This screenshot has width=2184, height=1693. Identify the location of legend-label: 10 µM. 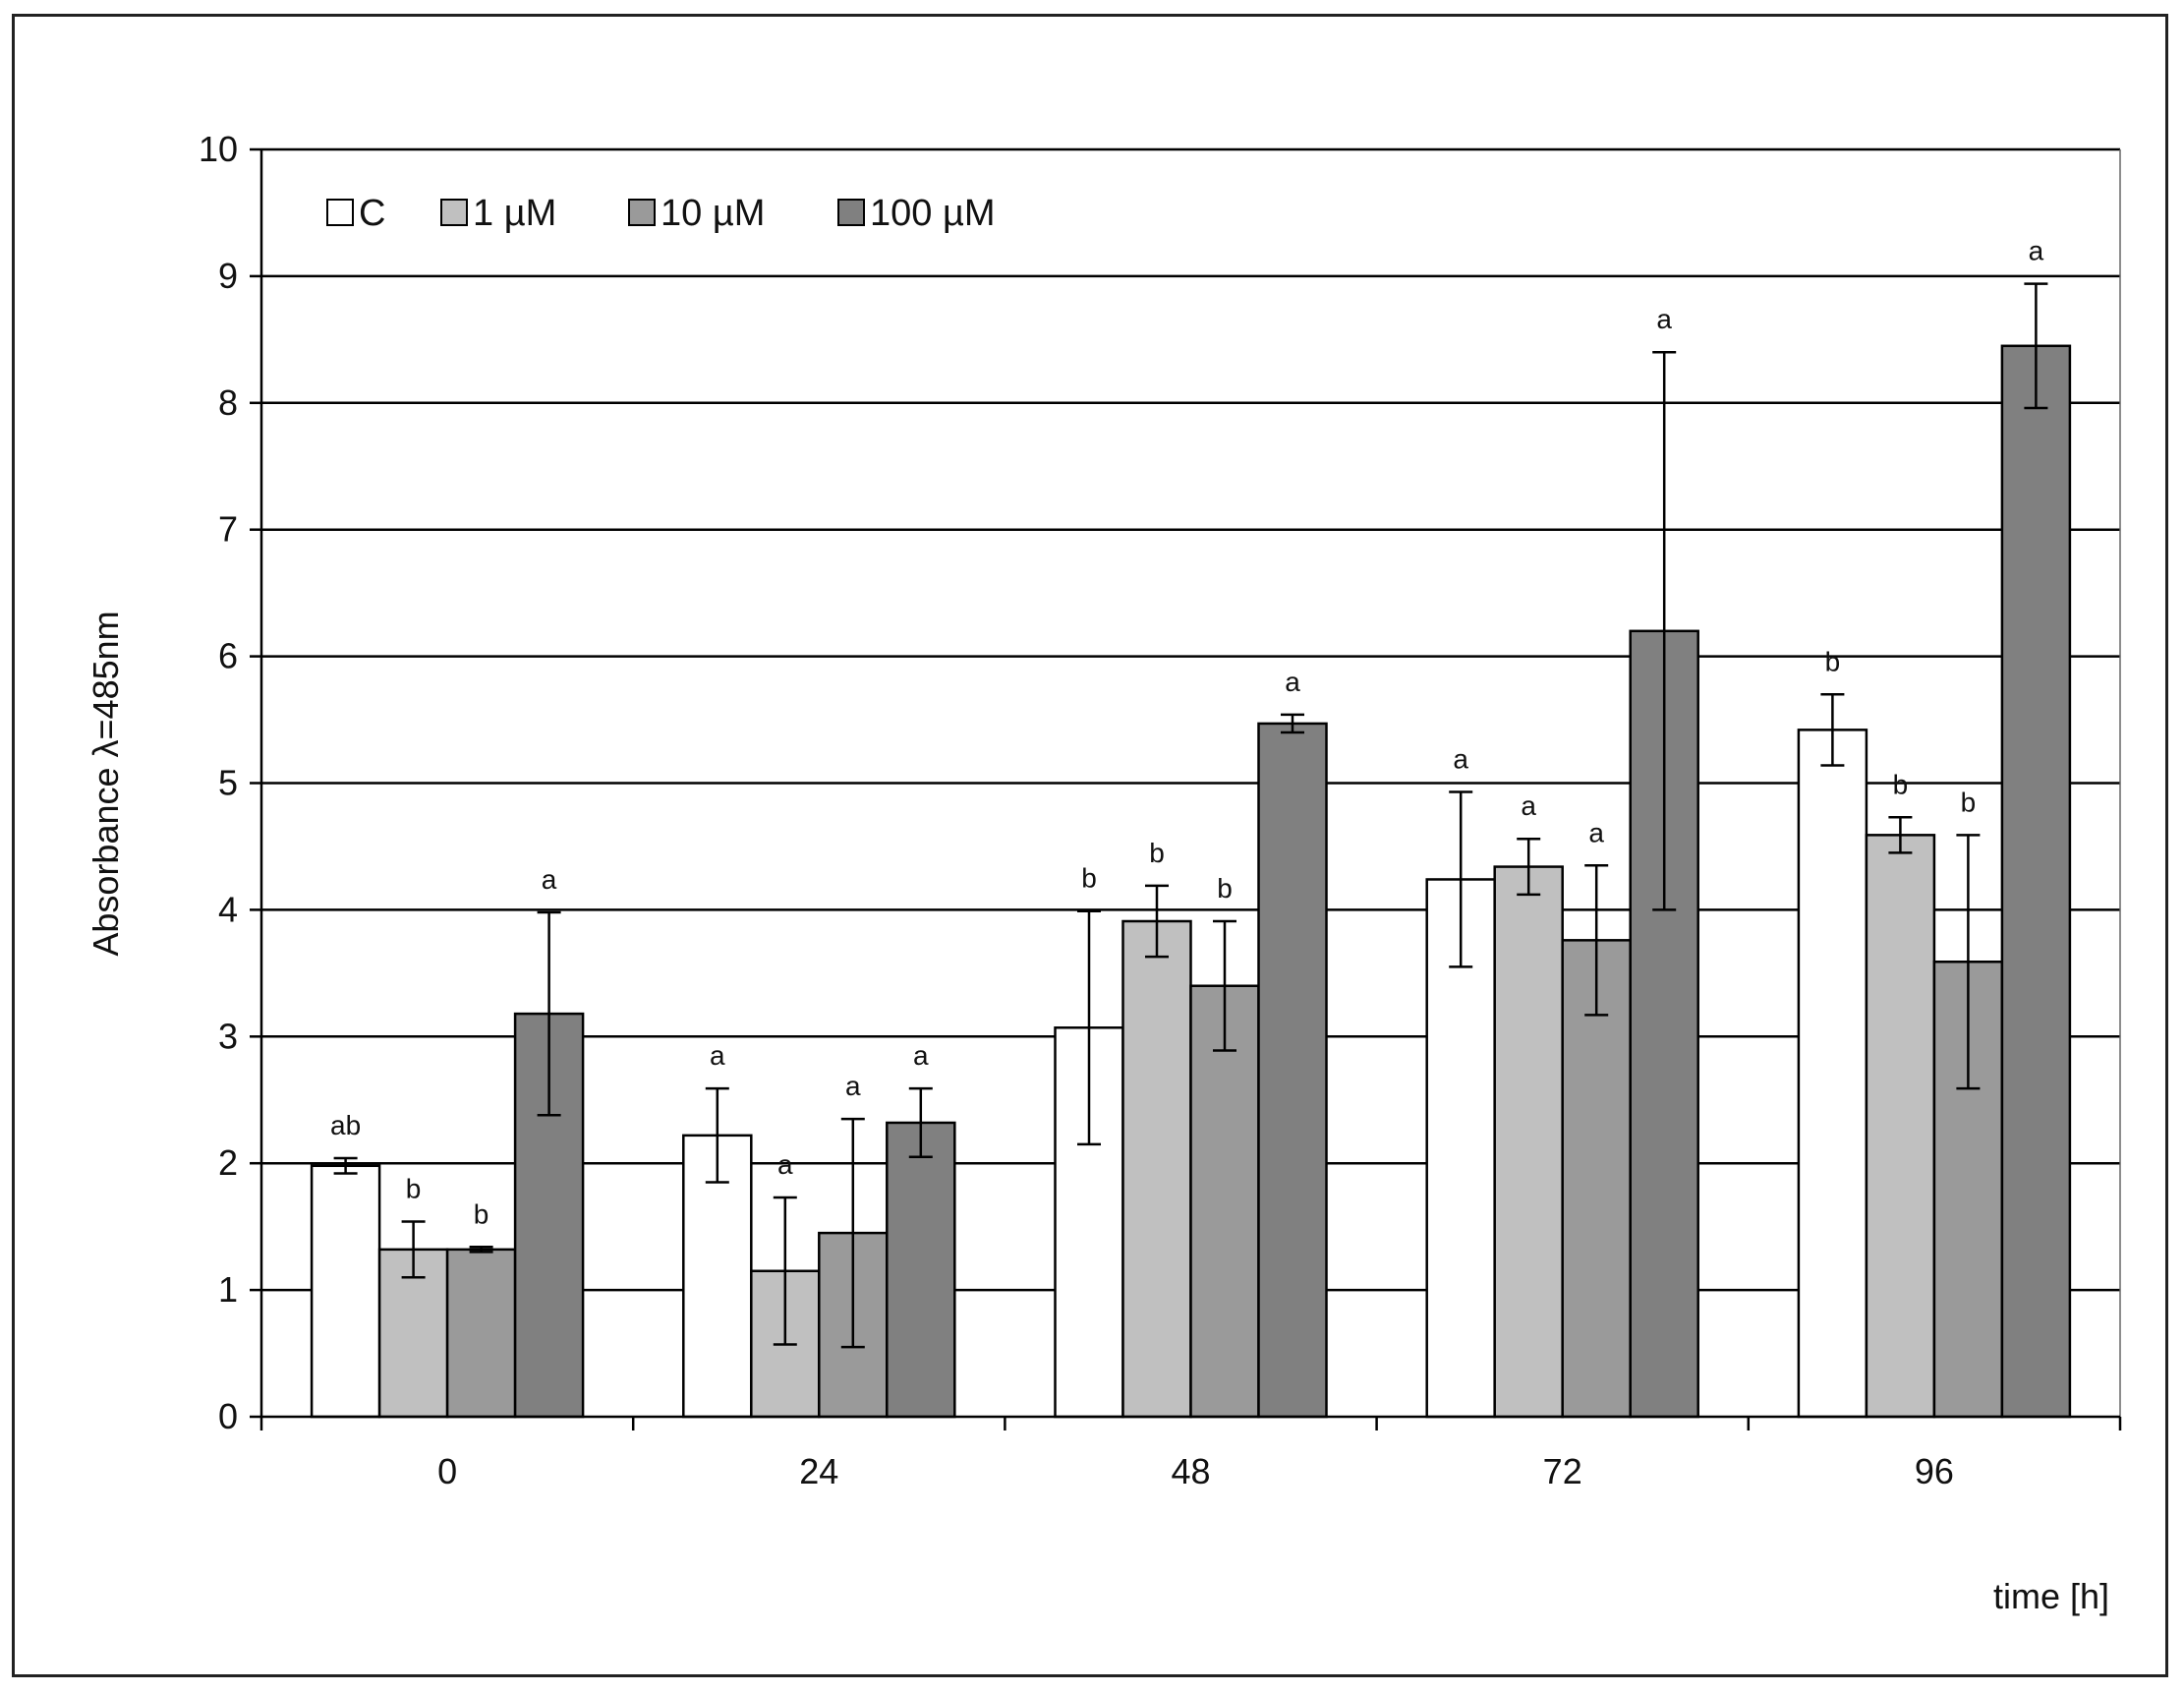
(713, 213).